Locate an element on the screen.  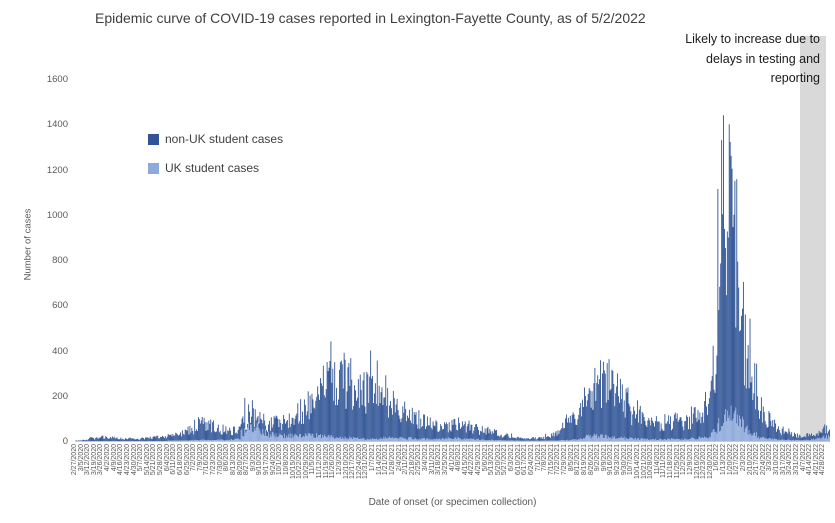
y-tick-label: 800 is located at coordinates (60, 260).